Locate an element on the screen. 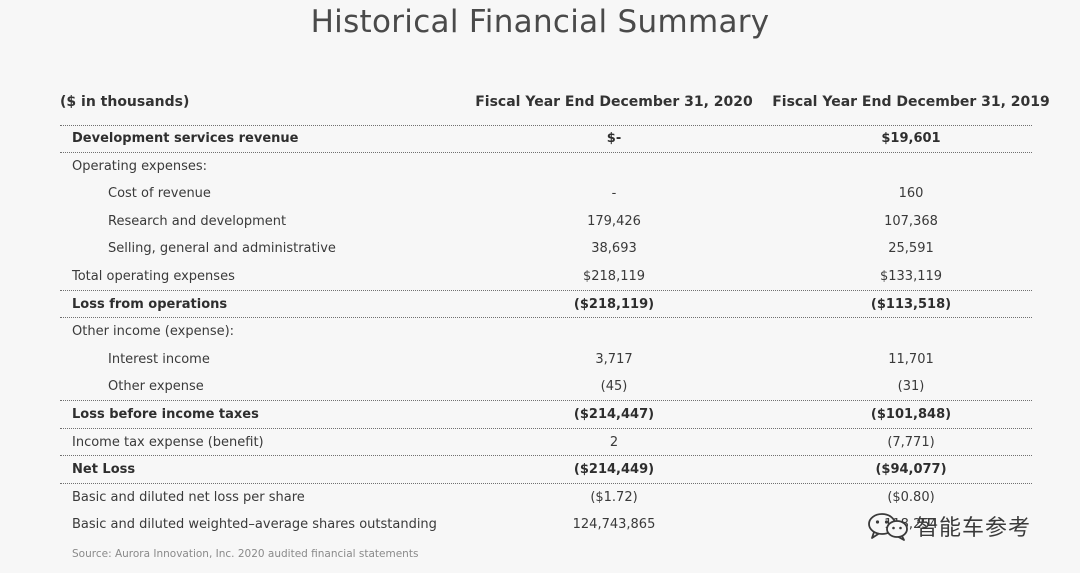 This screenshot has width=1080, height=573. table-row: Research and development 179,426 107,368 is located at coordinates (546, 222).